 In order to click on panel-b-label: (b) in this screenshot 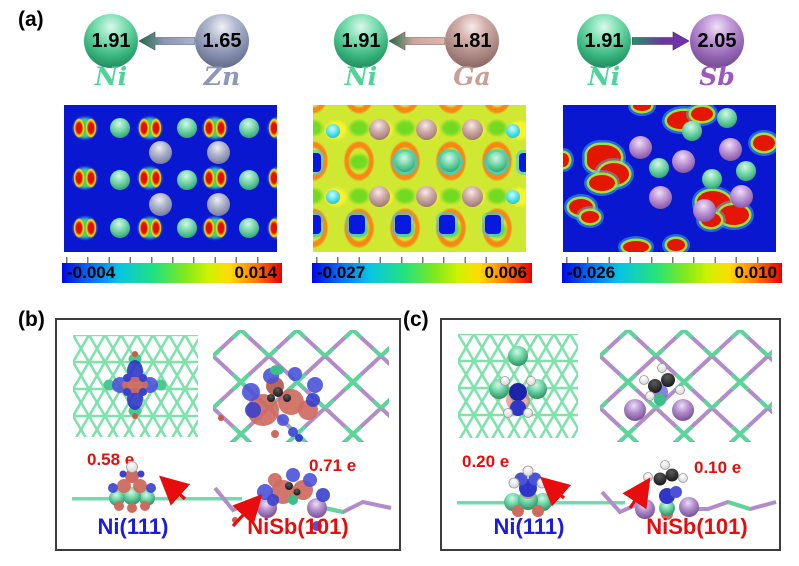, I will do `click(31, 319)`.